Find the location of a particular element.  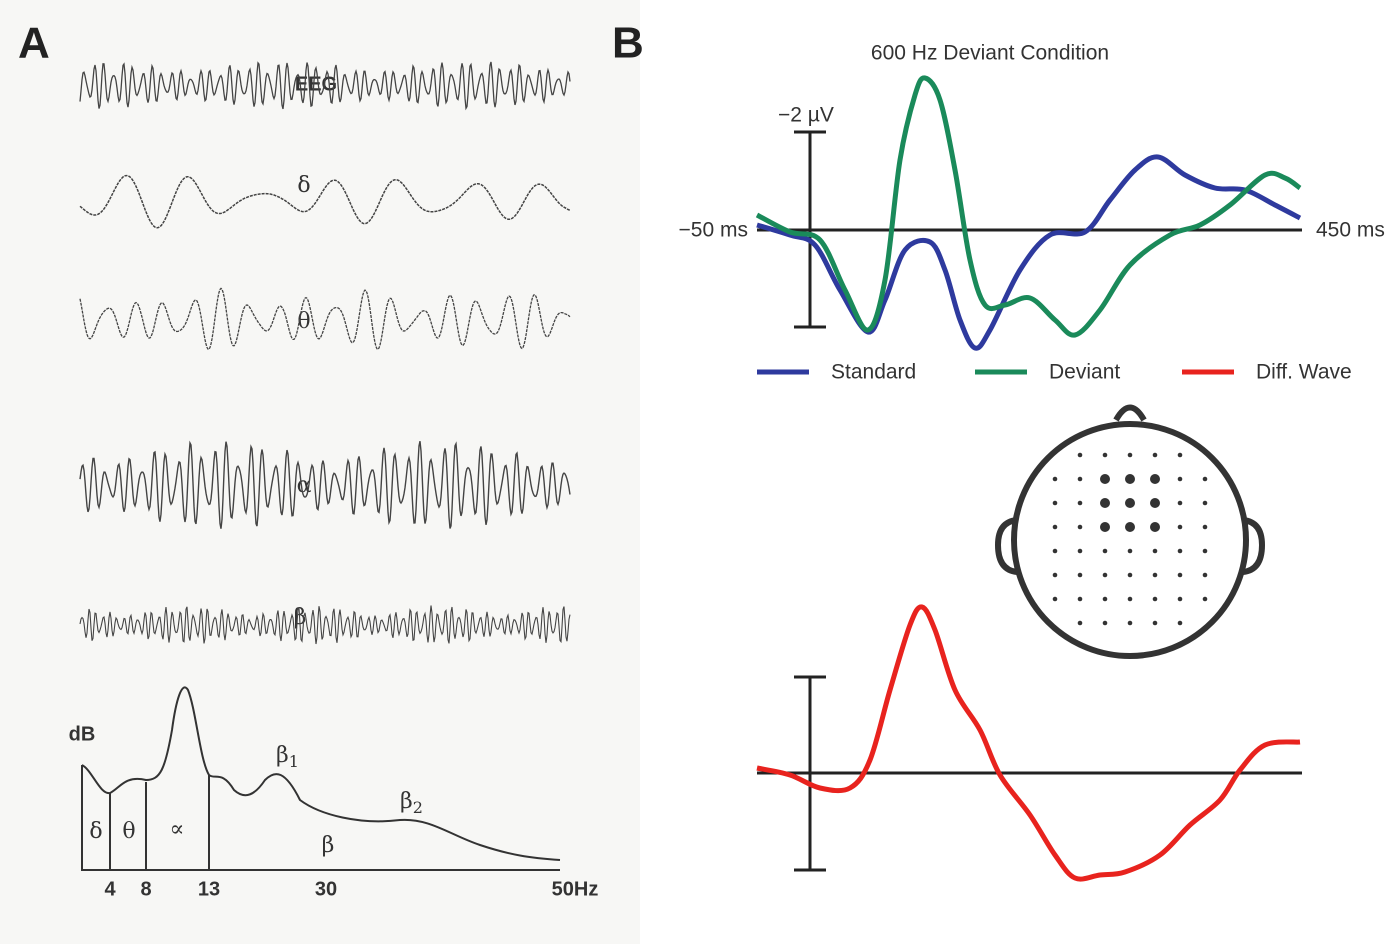

axes is located at coordinates (320, 818).